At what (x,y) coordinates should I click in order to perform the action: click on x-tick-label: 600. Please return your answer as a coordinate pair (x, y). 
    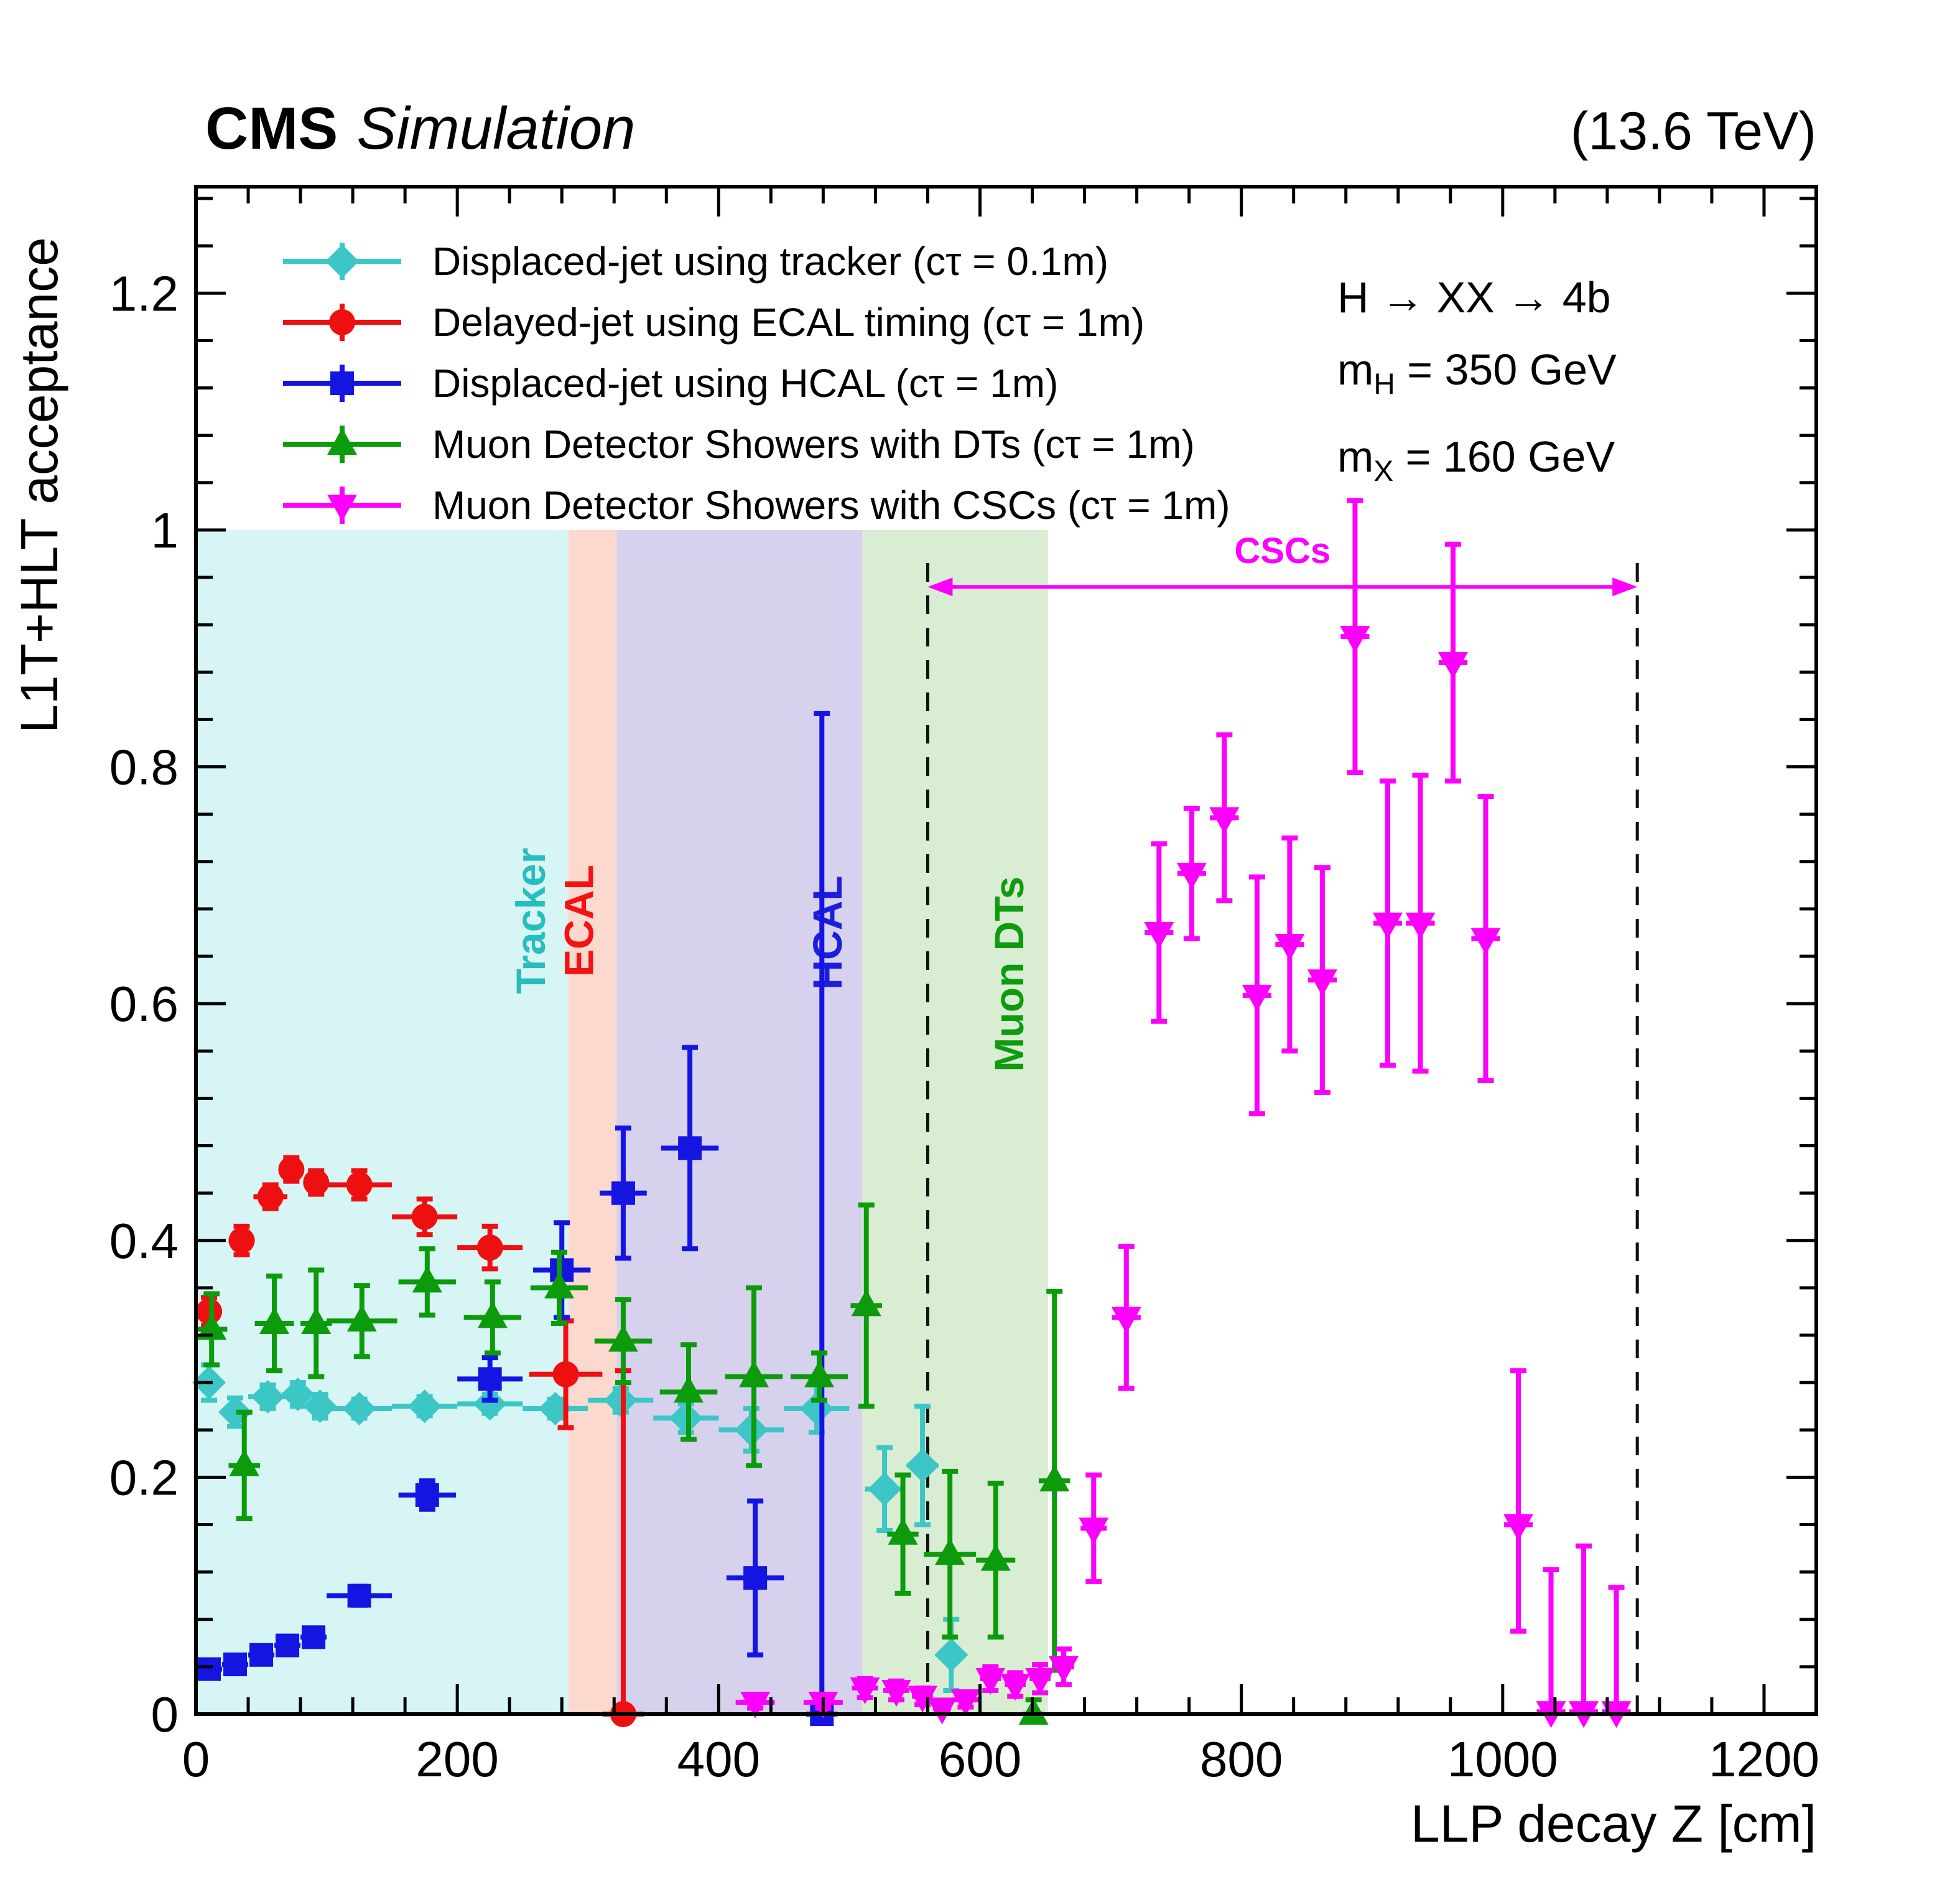
    Looking at the image, I should click on (980, 1759).